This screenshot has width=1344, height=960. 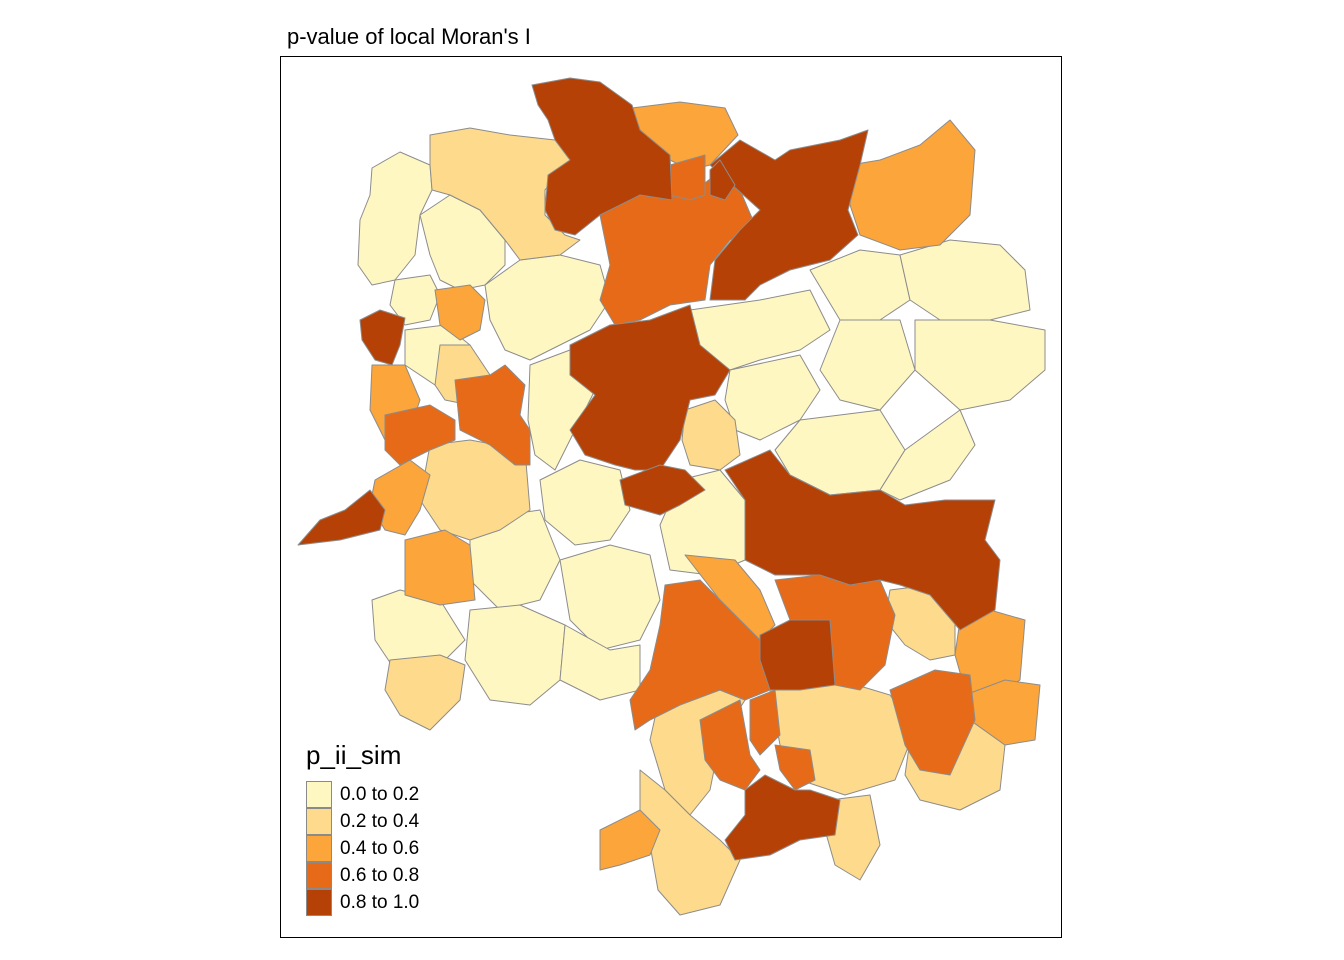 What do you see at coordinates (380, 794) in the screenshot?
I see `legend-label: 0.0 to 0.2` at bounding box center [380, 794].